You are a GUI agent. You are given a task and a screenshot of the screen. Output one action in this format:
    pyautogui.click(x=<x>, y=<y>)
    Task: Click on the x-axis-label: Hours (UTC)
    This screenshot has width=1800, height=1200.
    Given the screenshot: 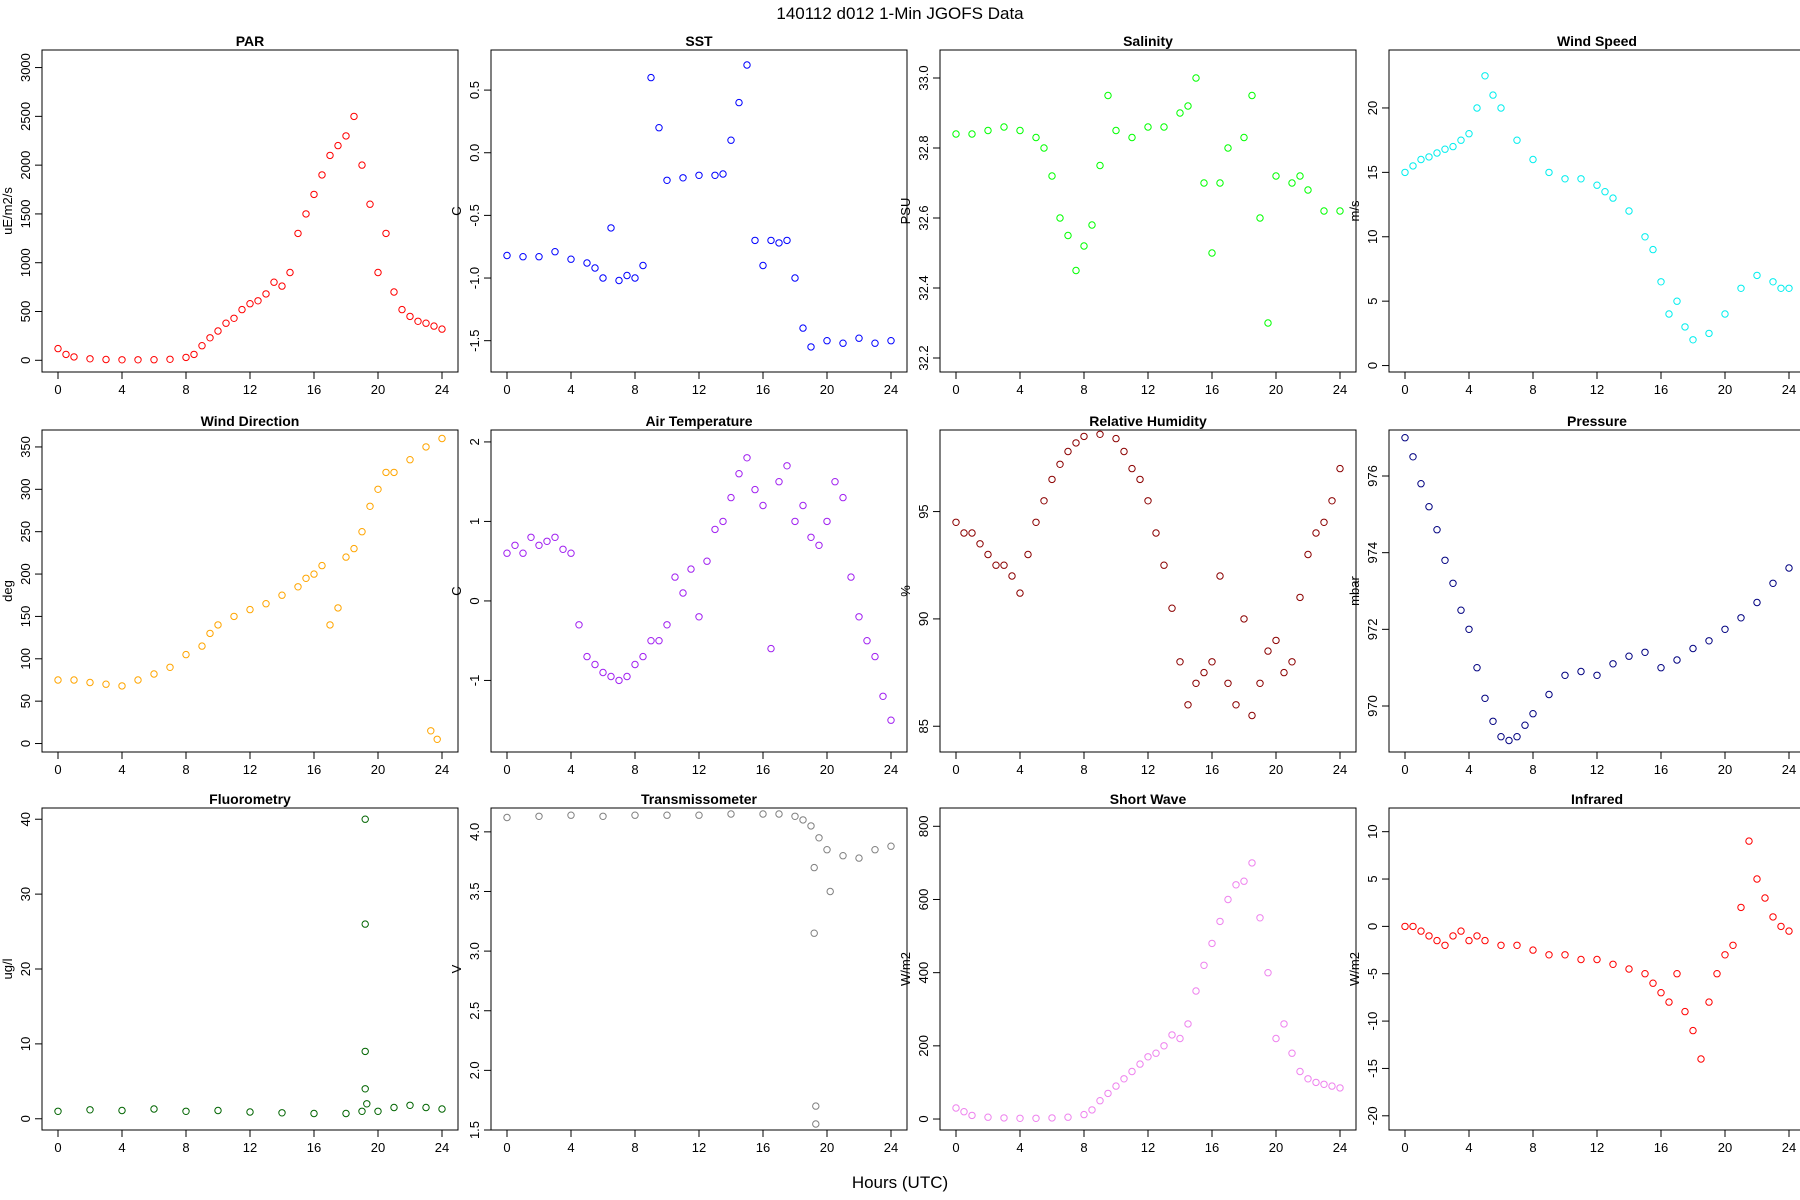 What is the action you would take?
    pyautogui.click(x=900, y=1182)
    